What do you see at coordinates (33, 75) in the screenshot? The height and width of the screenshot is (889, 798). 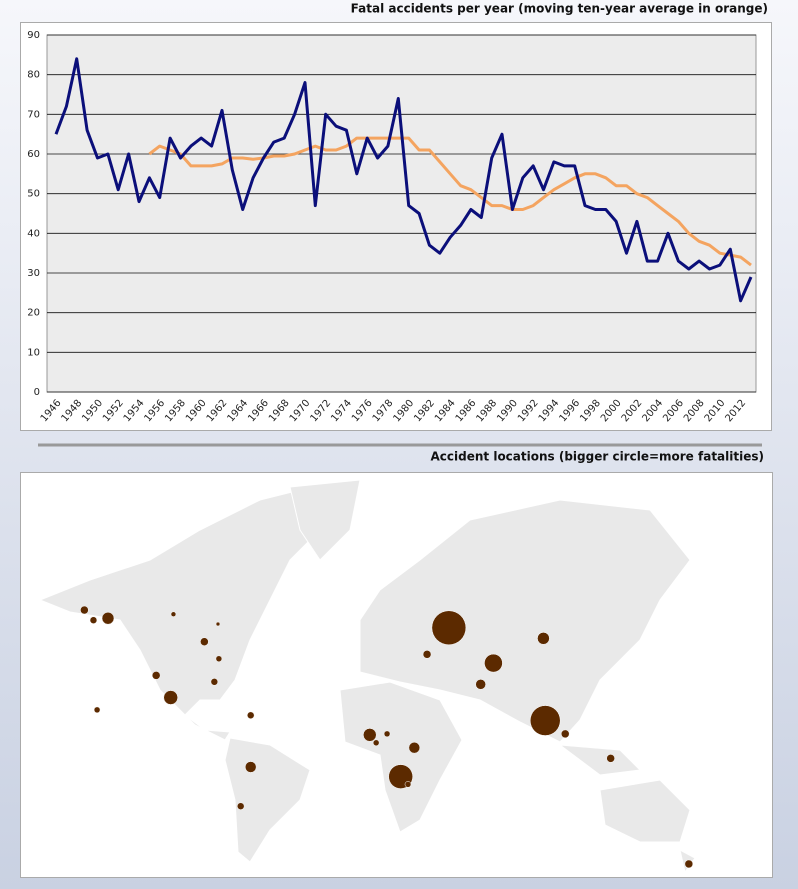 I see `y-tick-label: 80` at bounding box center [33, 75].